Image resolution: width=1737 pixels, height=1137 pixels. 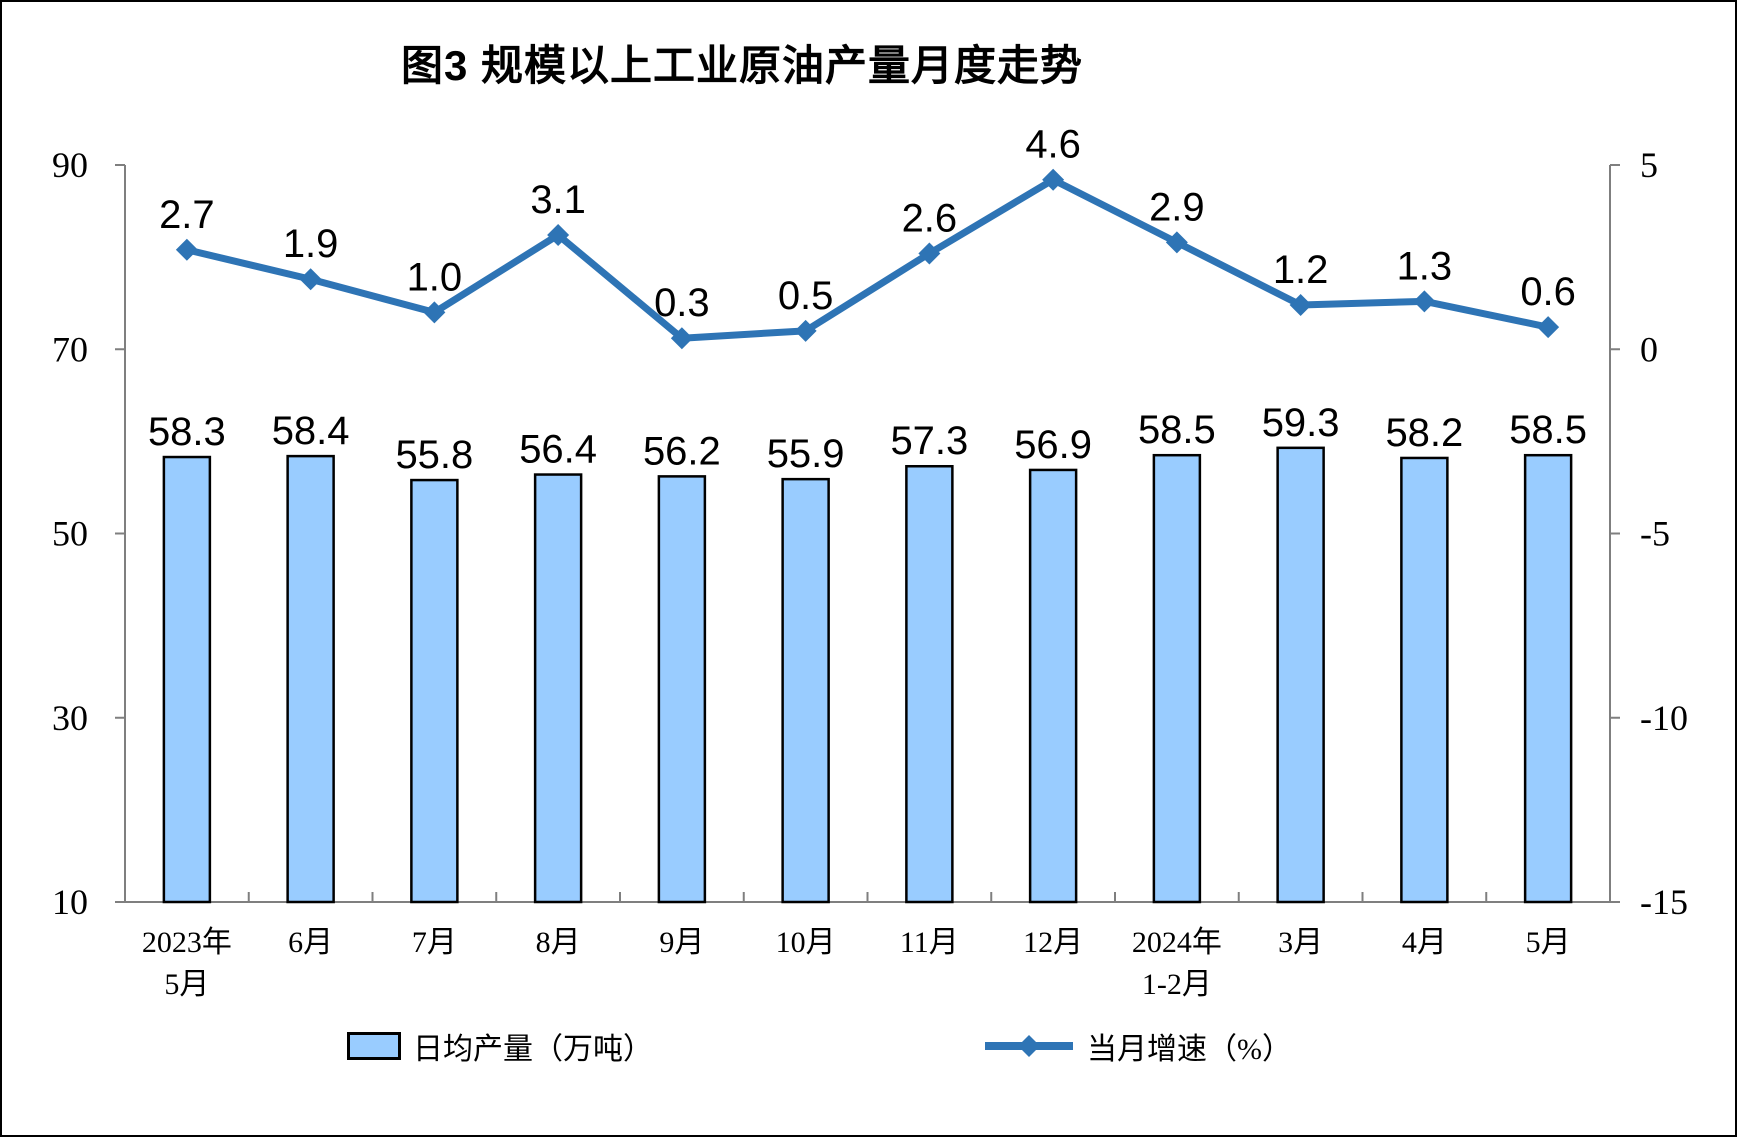 What do you see at coordinates (1301, 270) in the screenshot?
I see `line-value-label: 1.2` at bounding box center [1301, 270].